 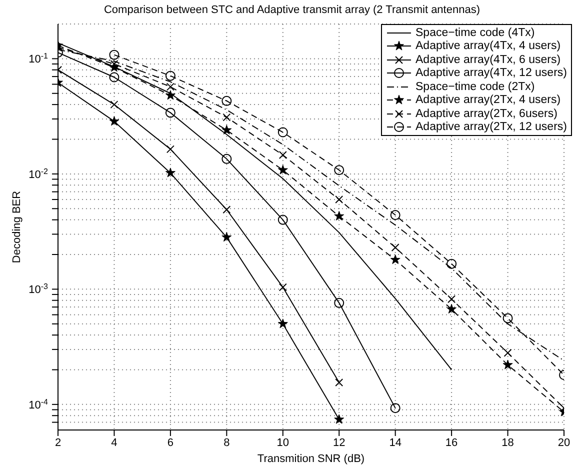 I want to click on chart-title: Comparison between STC and Adaptive transmit array (2 Transmit antennas), so click(x=291, y=11).